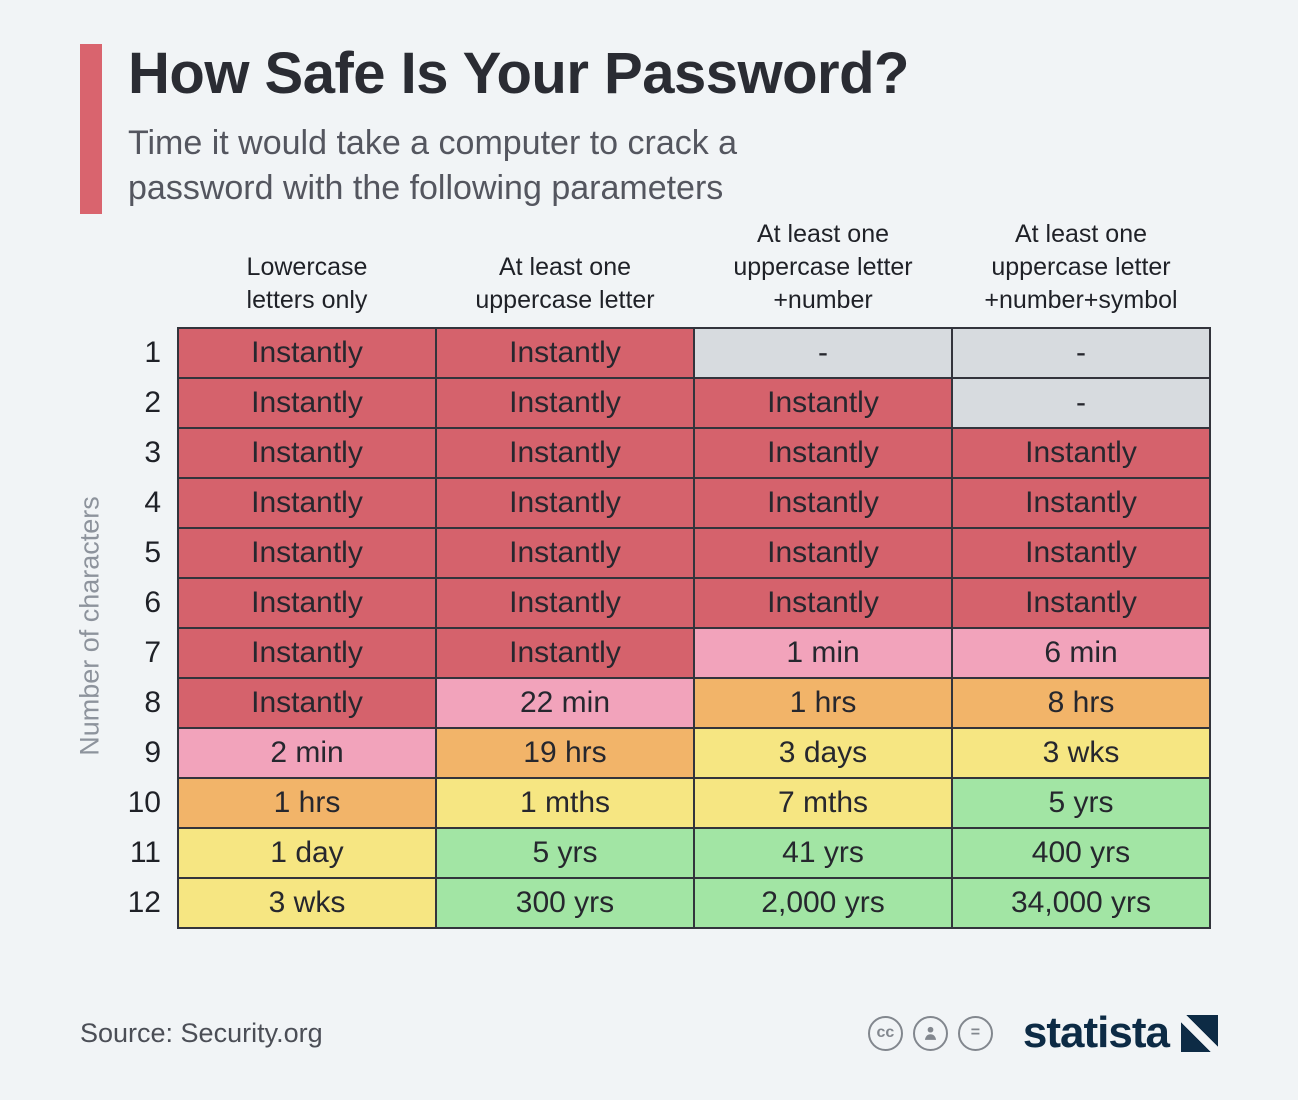  I want to click on table-cell: 400 yrs, so click(1081, 853).